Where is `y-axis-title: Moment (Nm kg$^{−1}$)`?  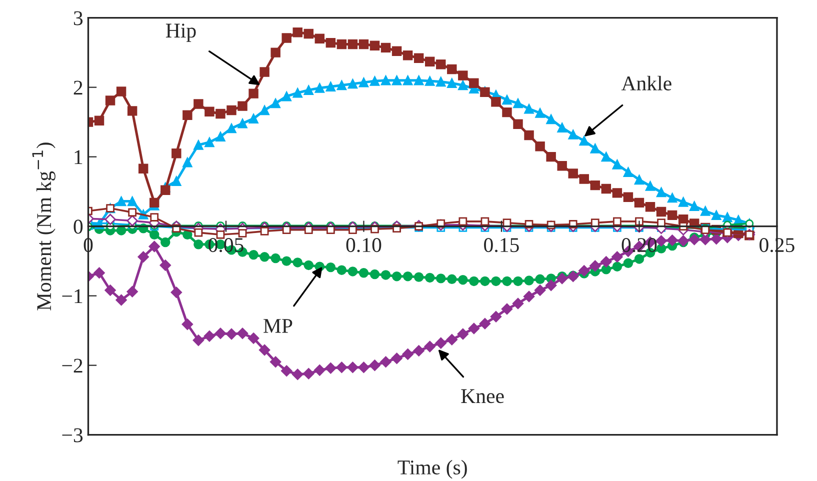 y-axis-title: Moment (Nm kg$^{−1}$) is located at coordinates (44, 226).